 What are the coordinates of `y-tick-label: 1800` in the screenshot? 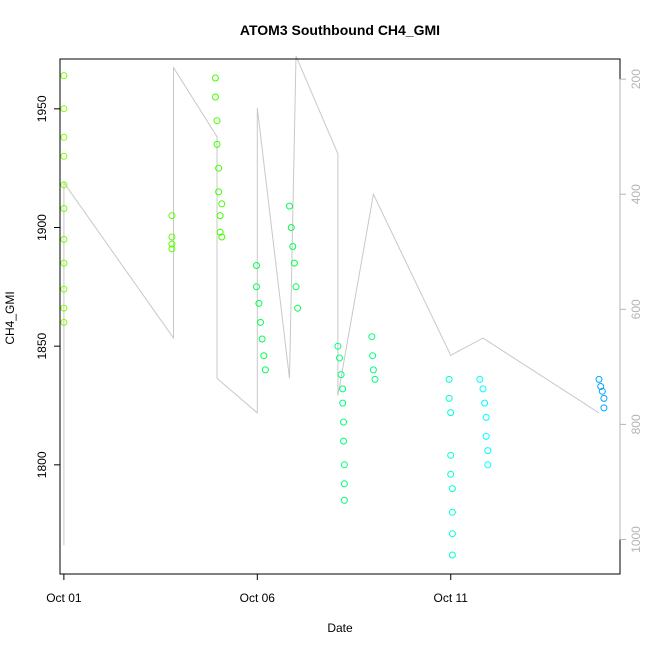 It's located at (42, 464).